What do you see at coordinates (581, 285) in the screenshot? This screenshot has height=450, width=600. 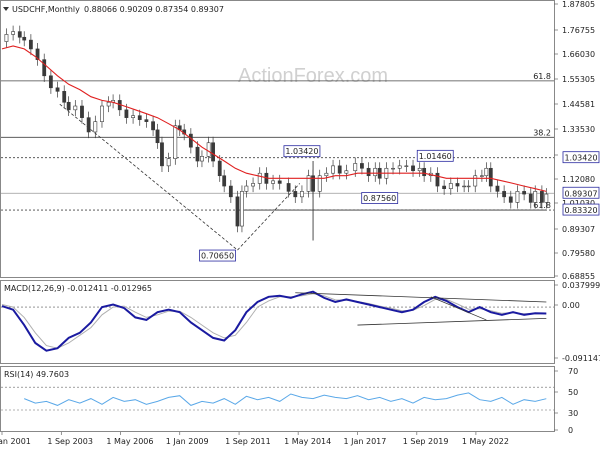 I see `macd-ytick-label: 0.037999` at bounding box center [581, 285].